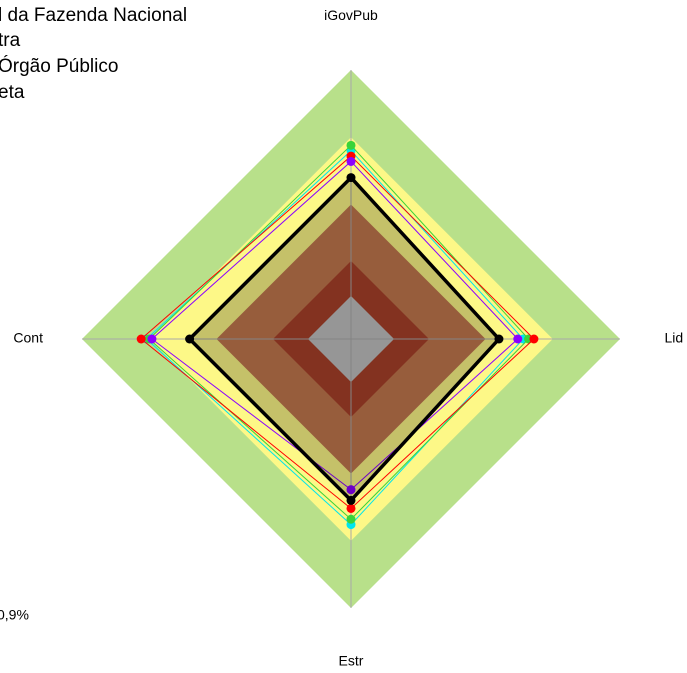 This screenshot has height=673, width=687. Describe the element at coordinates (673, 338) in the screenshot. I see `axis-label: Lid` at that location.